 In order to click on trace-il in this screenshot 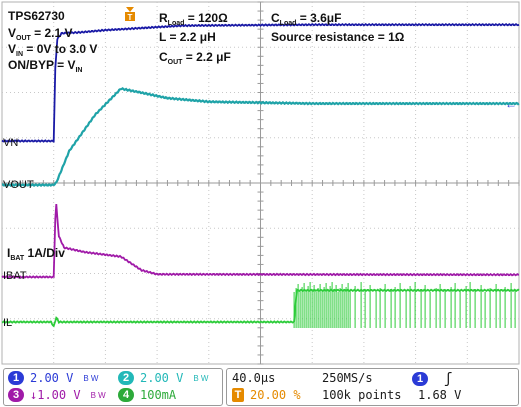, I will do `click(260, 308)`.